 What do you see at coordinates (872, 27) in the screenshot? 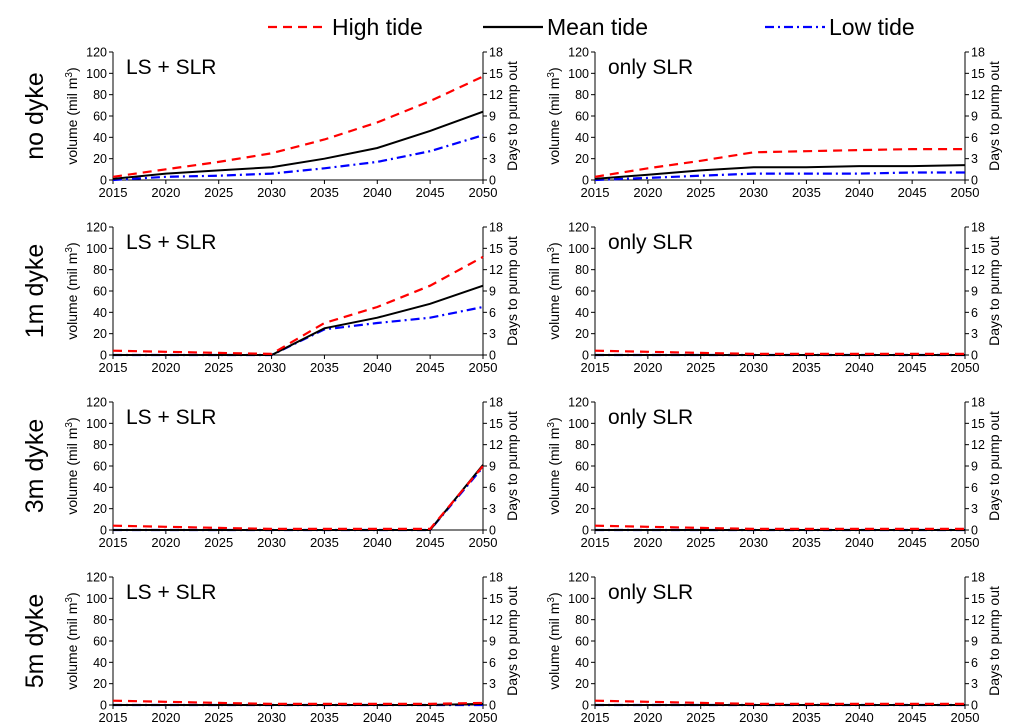
I see `legend-label-2: Low tide` at bounding box center [872, 27].